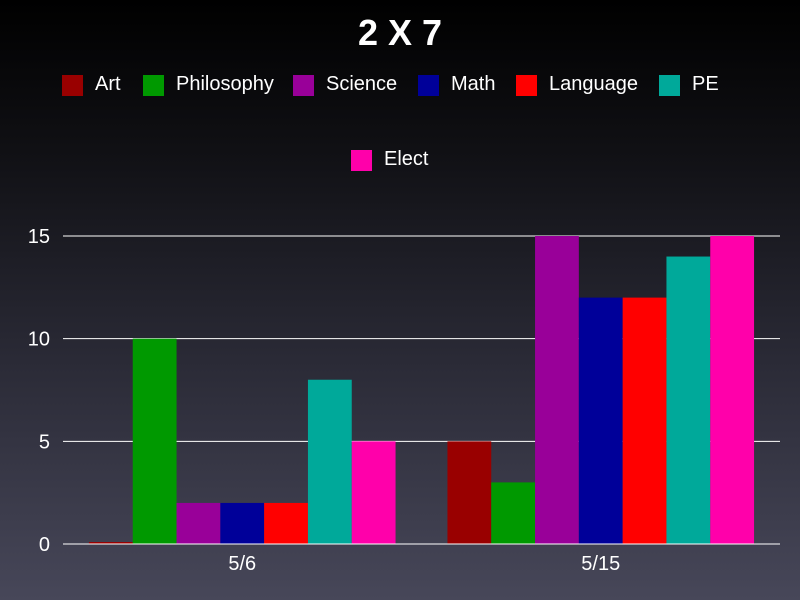 The height and width of the screenshot is (600, 800). Describe the element at coordinates (361, 84) in the screenshot. I see `legend-label: Science` at that location.